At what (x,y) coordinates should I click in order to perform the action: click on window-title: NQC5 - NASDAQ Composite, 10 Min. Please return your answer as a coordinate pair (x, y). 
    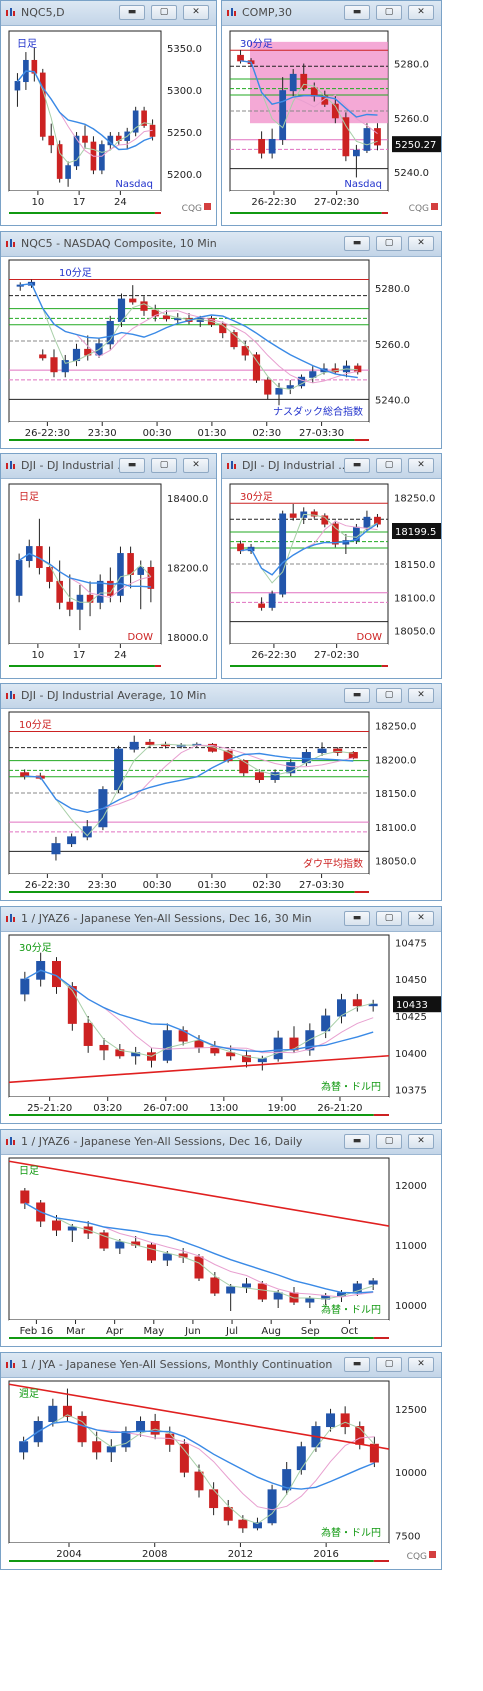
    Looking at the image, I should click on (119, 243).